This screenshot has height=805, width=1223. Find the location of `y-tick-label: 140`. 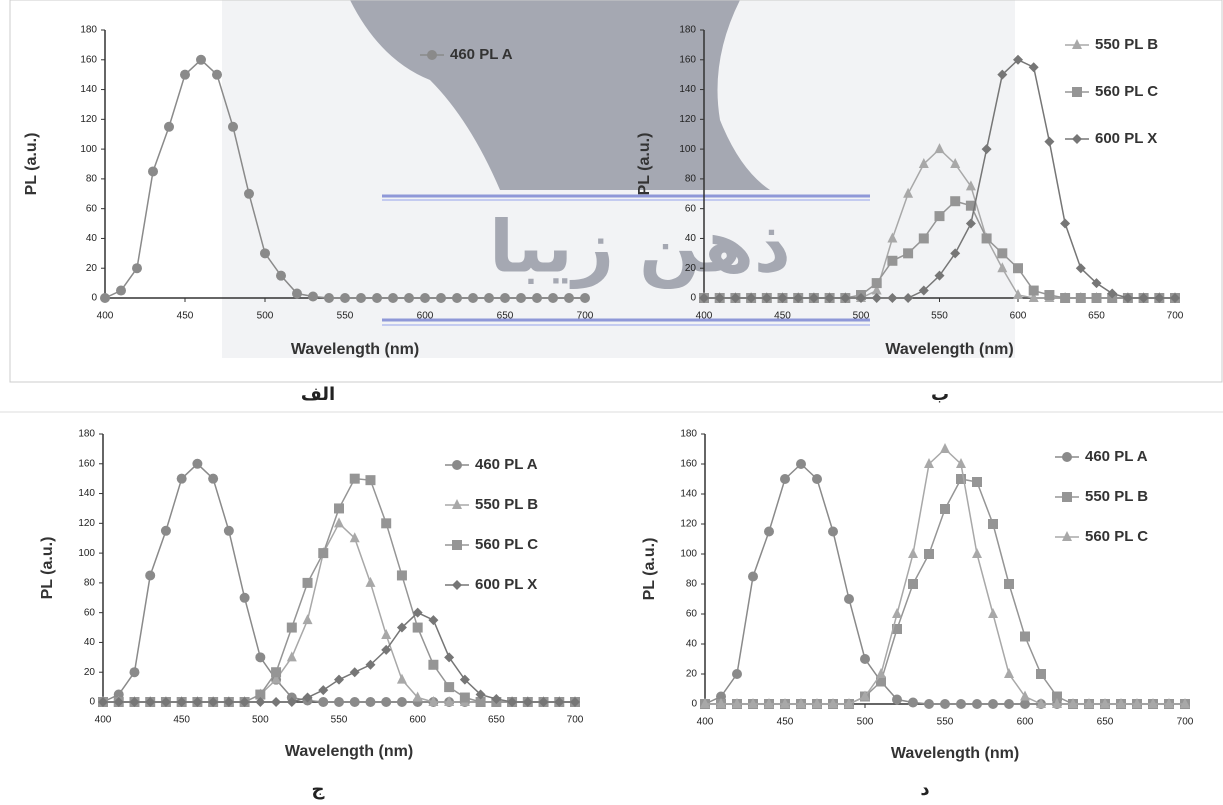

y-tick-label: 140 is located at coordinates (688, 494).